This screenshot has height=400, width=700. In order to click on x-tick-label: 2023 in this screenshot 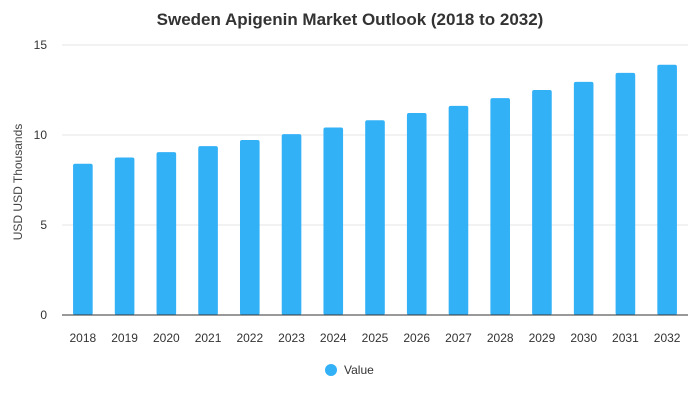, I will do `click(291, 338)`.